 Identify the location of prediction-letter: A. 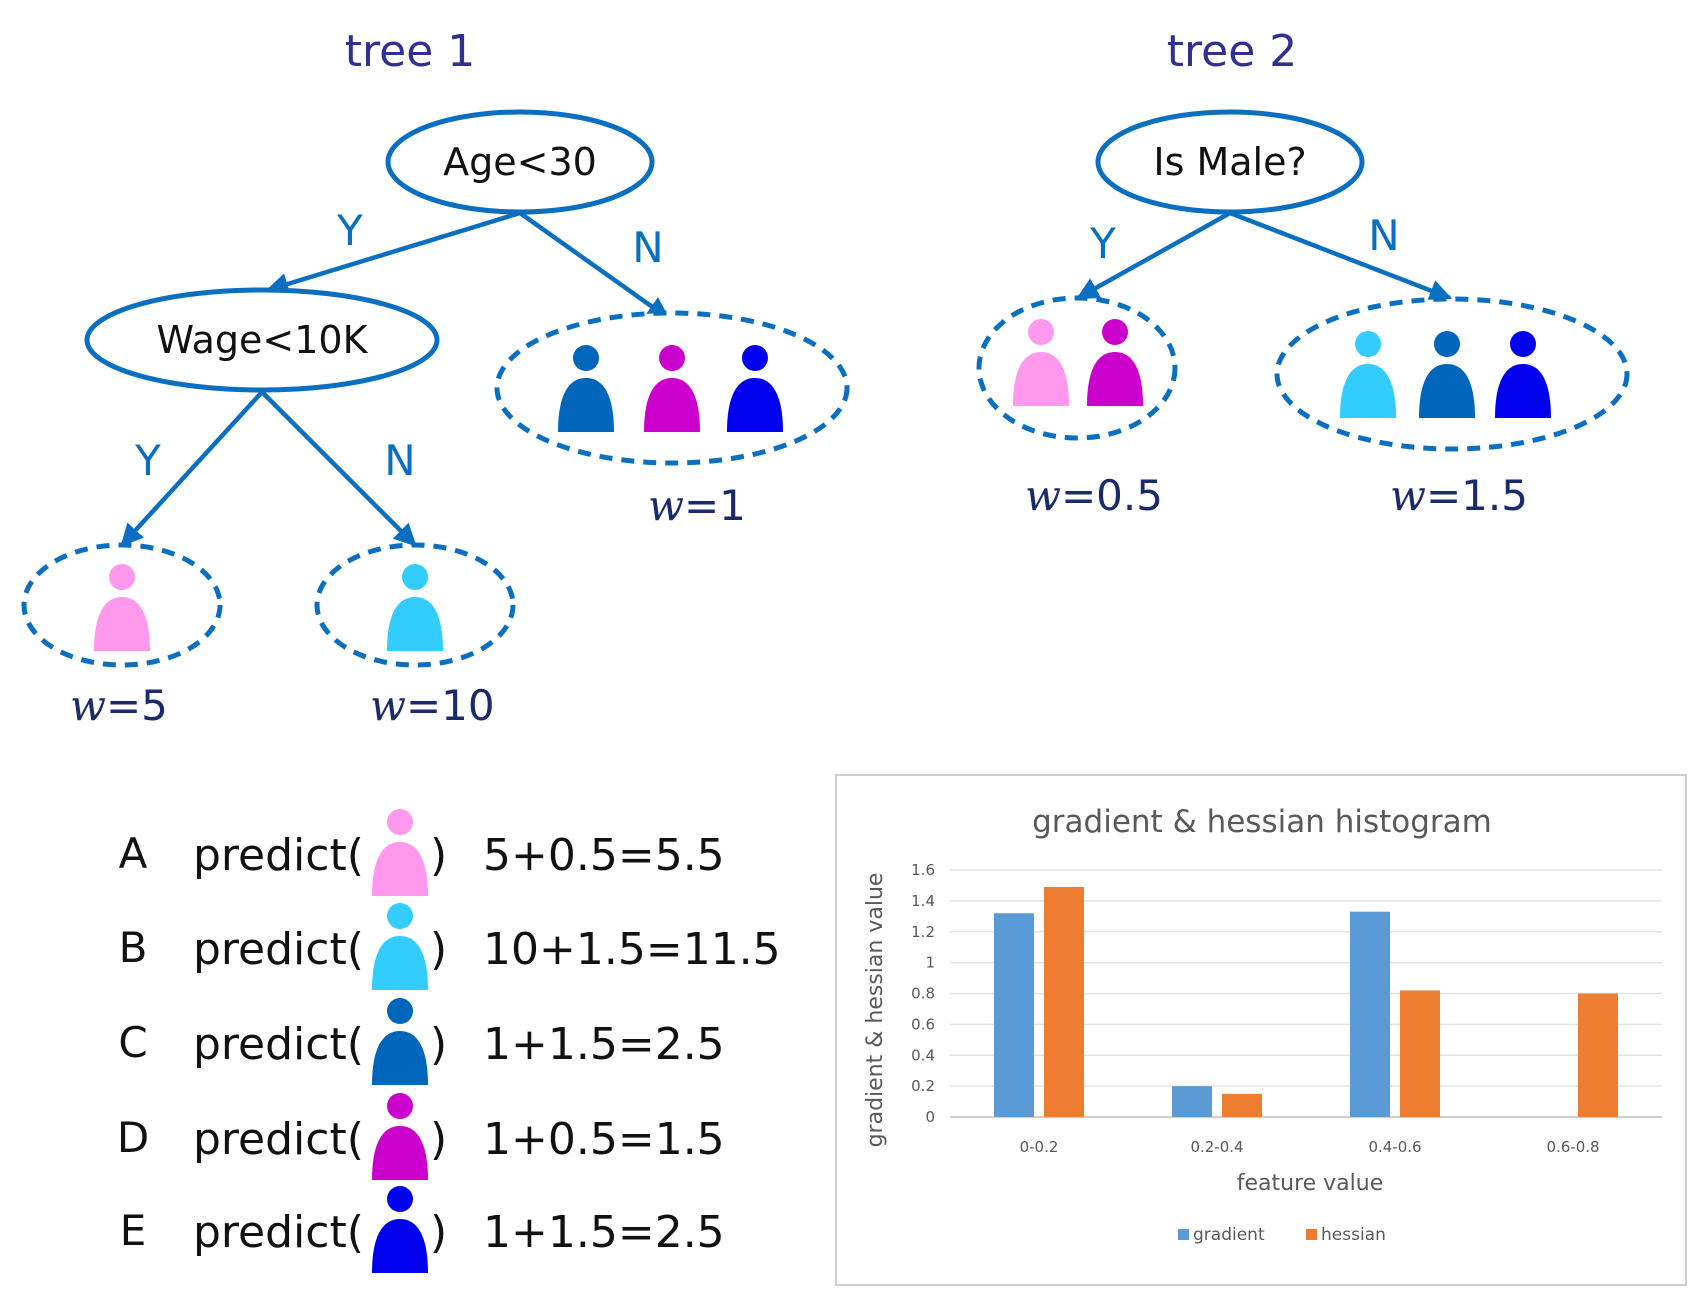
(133, 853).